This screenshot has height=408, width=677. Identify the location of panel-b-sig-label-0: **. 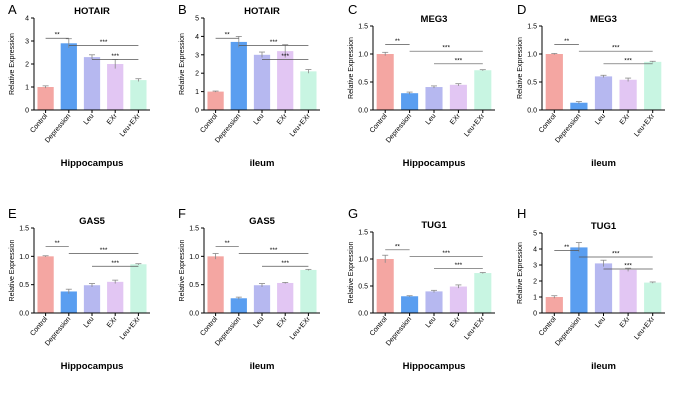
(228, 35).